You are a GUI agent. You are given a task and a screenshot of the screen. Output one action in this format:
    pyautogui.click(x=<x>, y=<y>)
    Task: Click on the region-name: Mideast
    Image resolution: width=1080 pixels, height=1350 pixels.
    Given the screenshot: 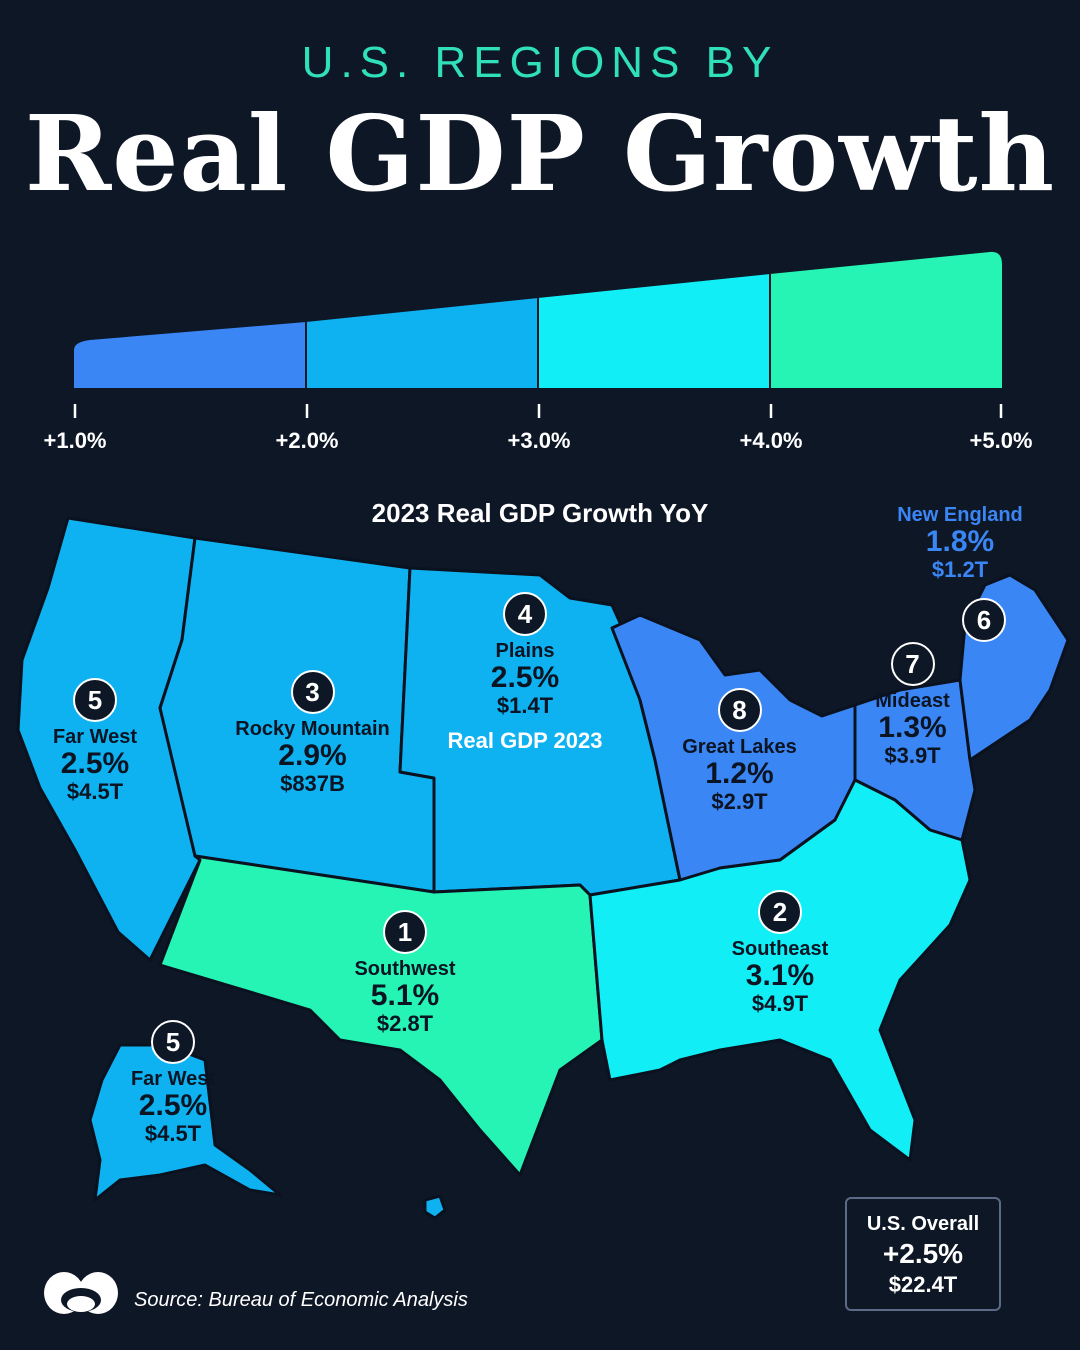 What is the action you would take?
    pyautogui.click(x=912, y=701)
    